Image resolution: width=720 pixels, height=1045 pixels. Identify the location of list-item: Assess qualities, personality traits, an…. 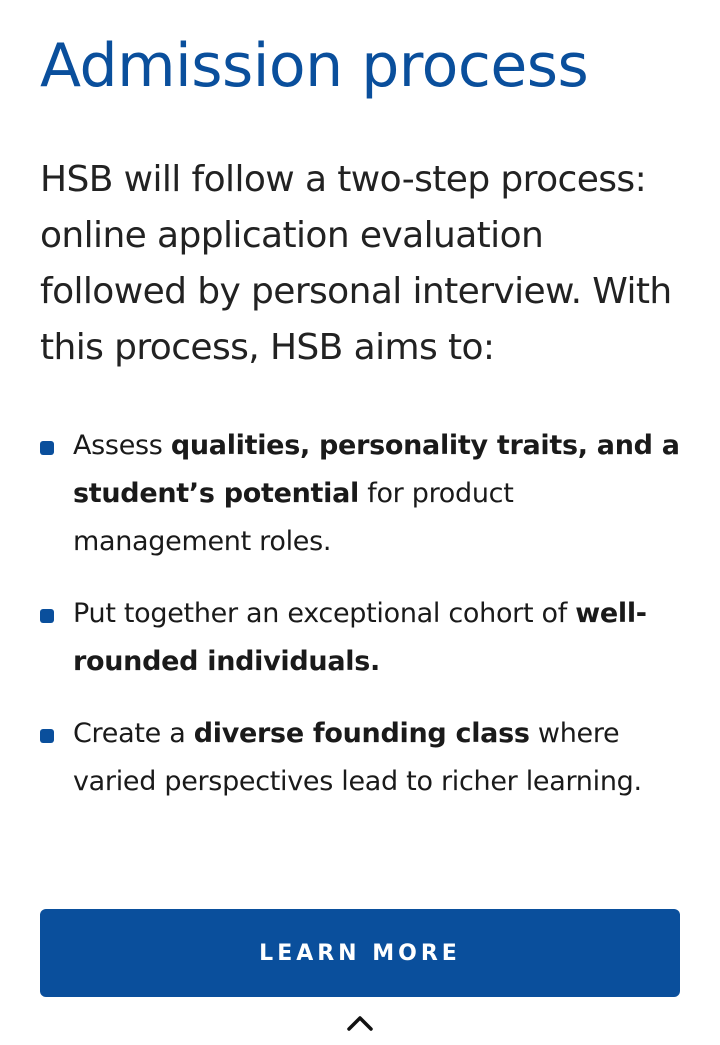
(360, 494).